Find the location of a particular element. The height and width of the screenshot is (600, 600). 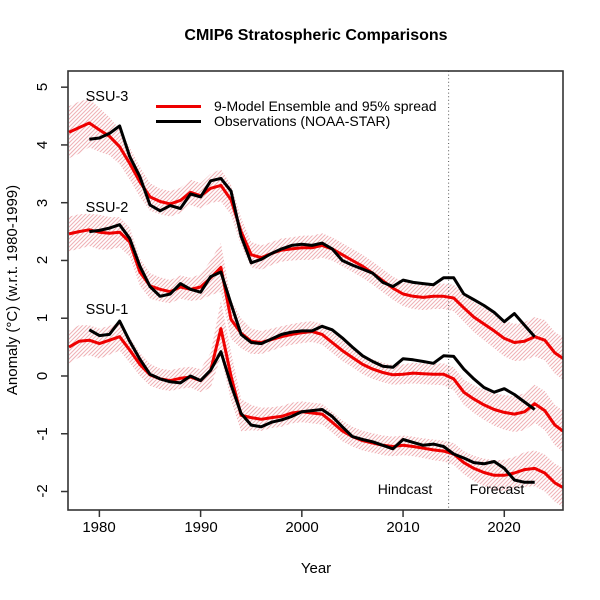

y-tick-label-4: 4 is located at coordinates (42, 145).